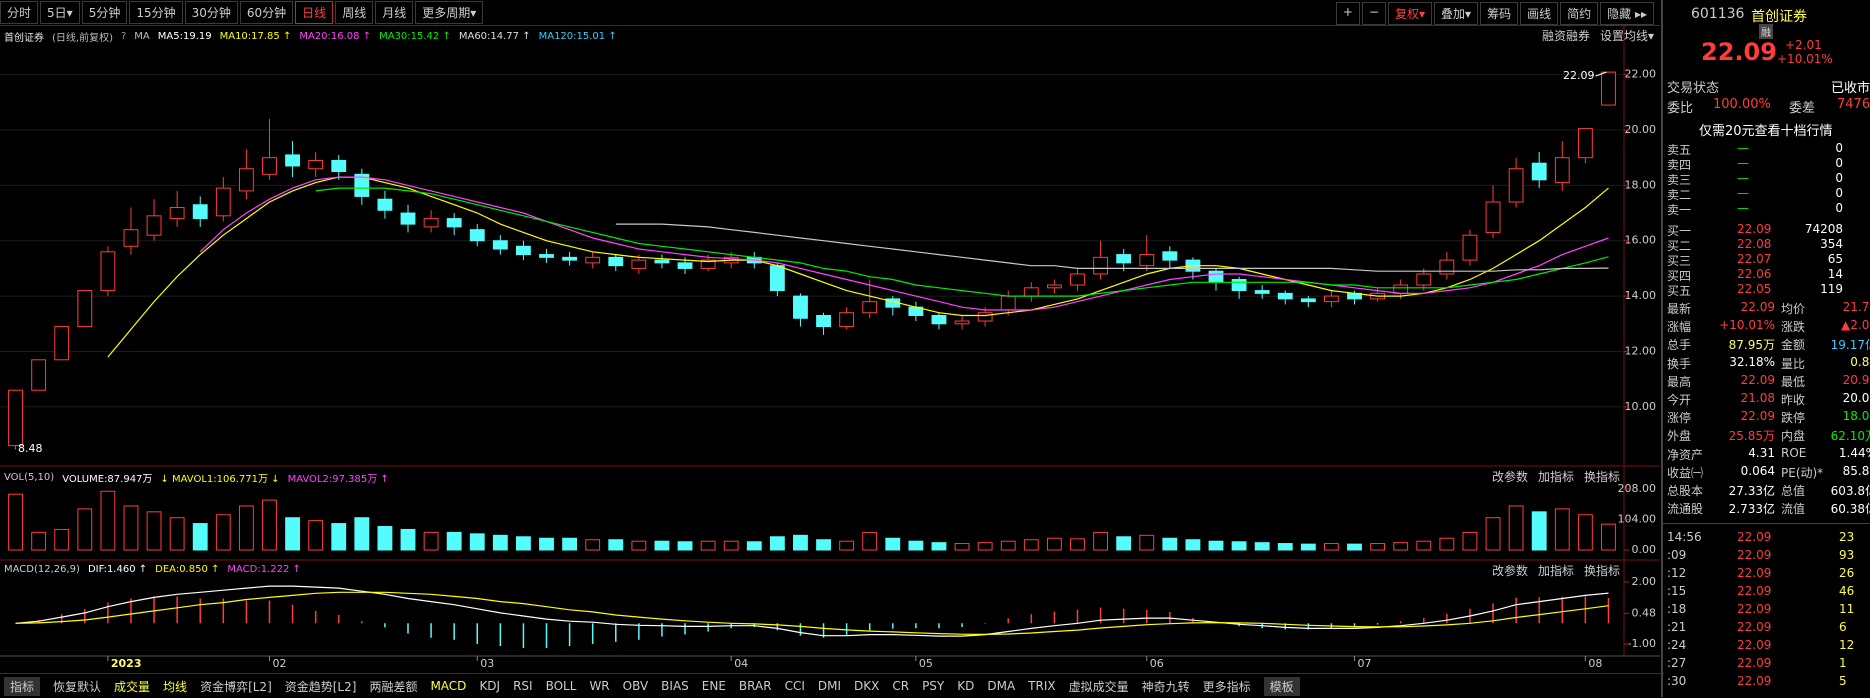 The image size is (1870, 698). Describe the element at coordinates (1751, 436) in the screenshot. I see `stat-value: 25.85万` at that location.